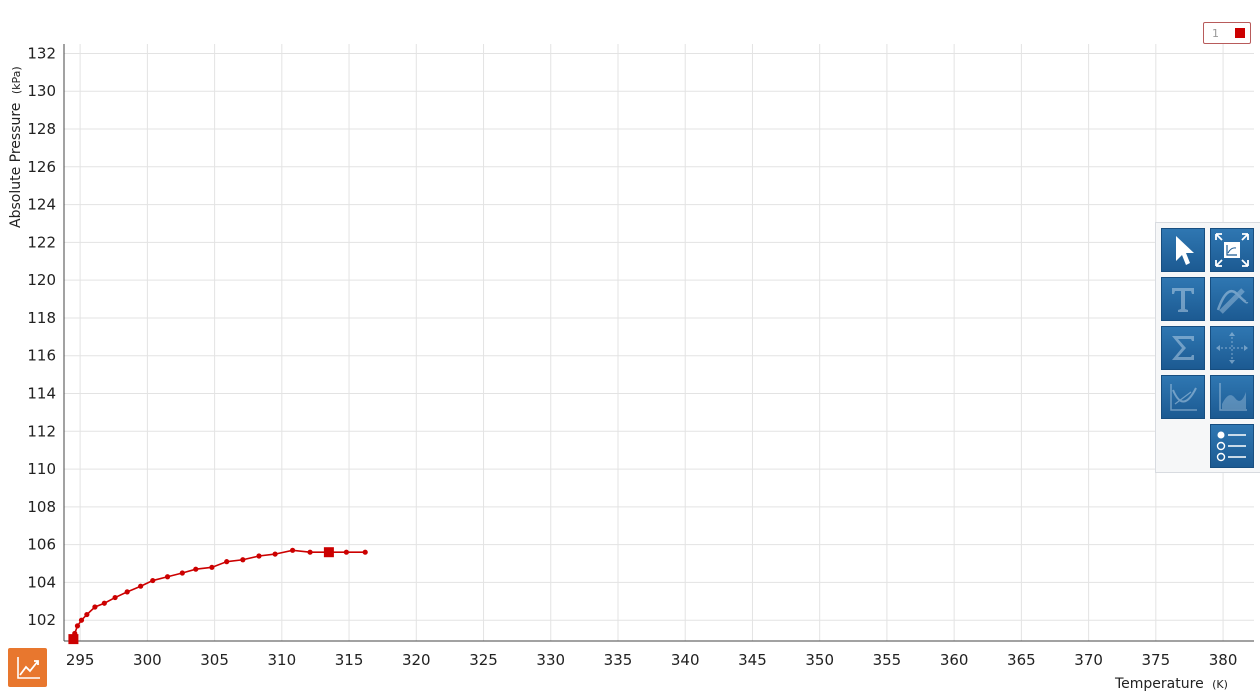 The height and width of the screenshot is (696, 1260). What do you see at coordinates (41, 620) in the screenshot?
I see `y-tick-label: 102` at bounding box center [41, 620].